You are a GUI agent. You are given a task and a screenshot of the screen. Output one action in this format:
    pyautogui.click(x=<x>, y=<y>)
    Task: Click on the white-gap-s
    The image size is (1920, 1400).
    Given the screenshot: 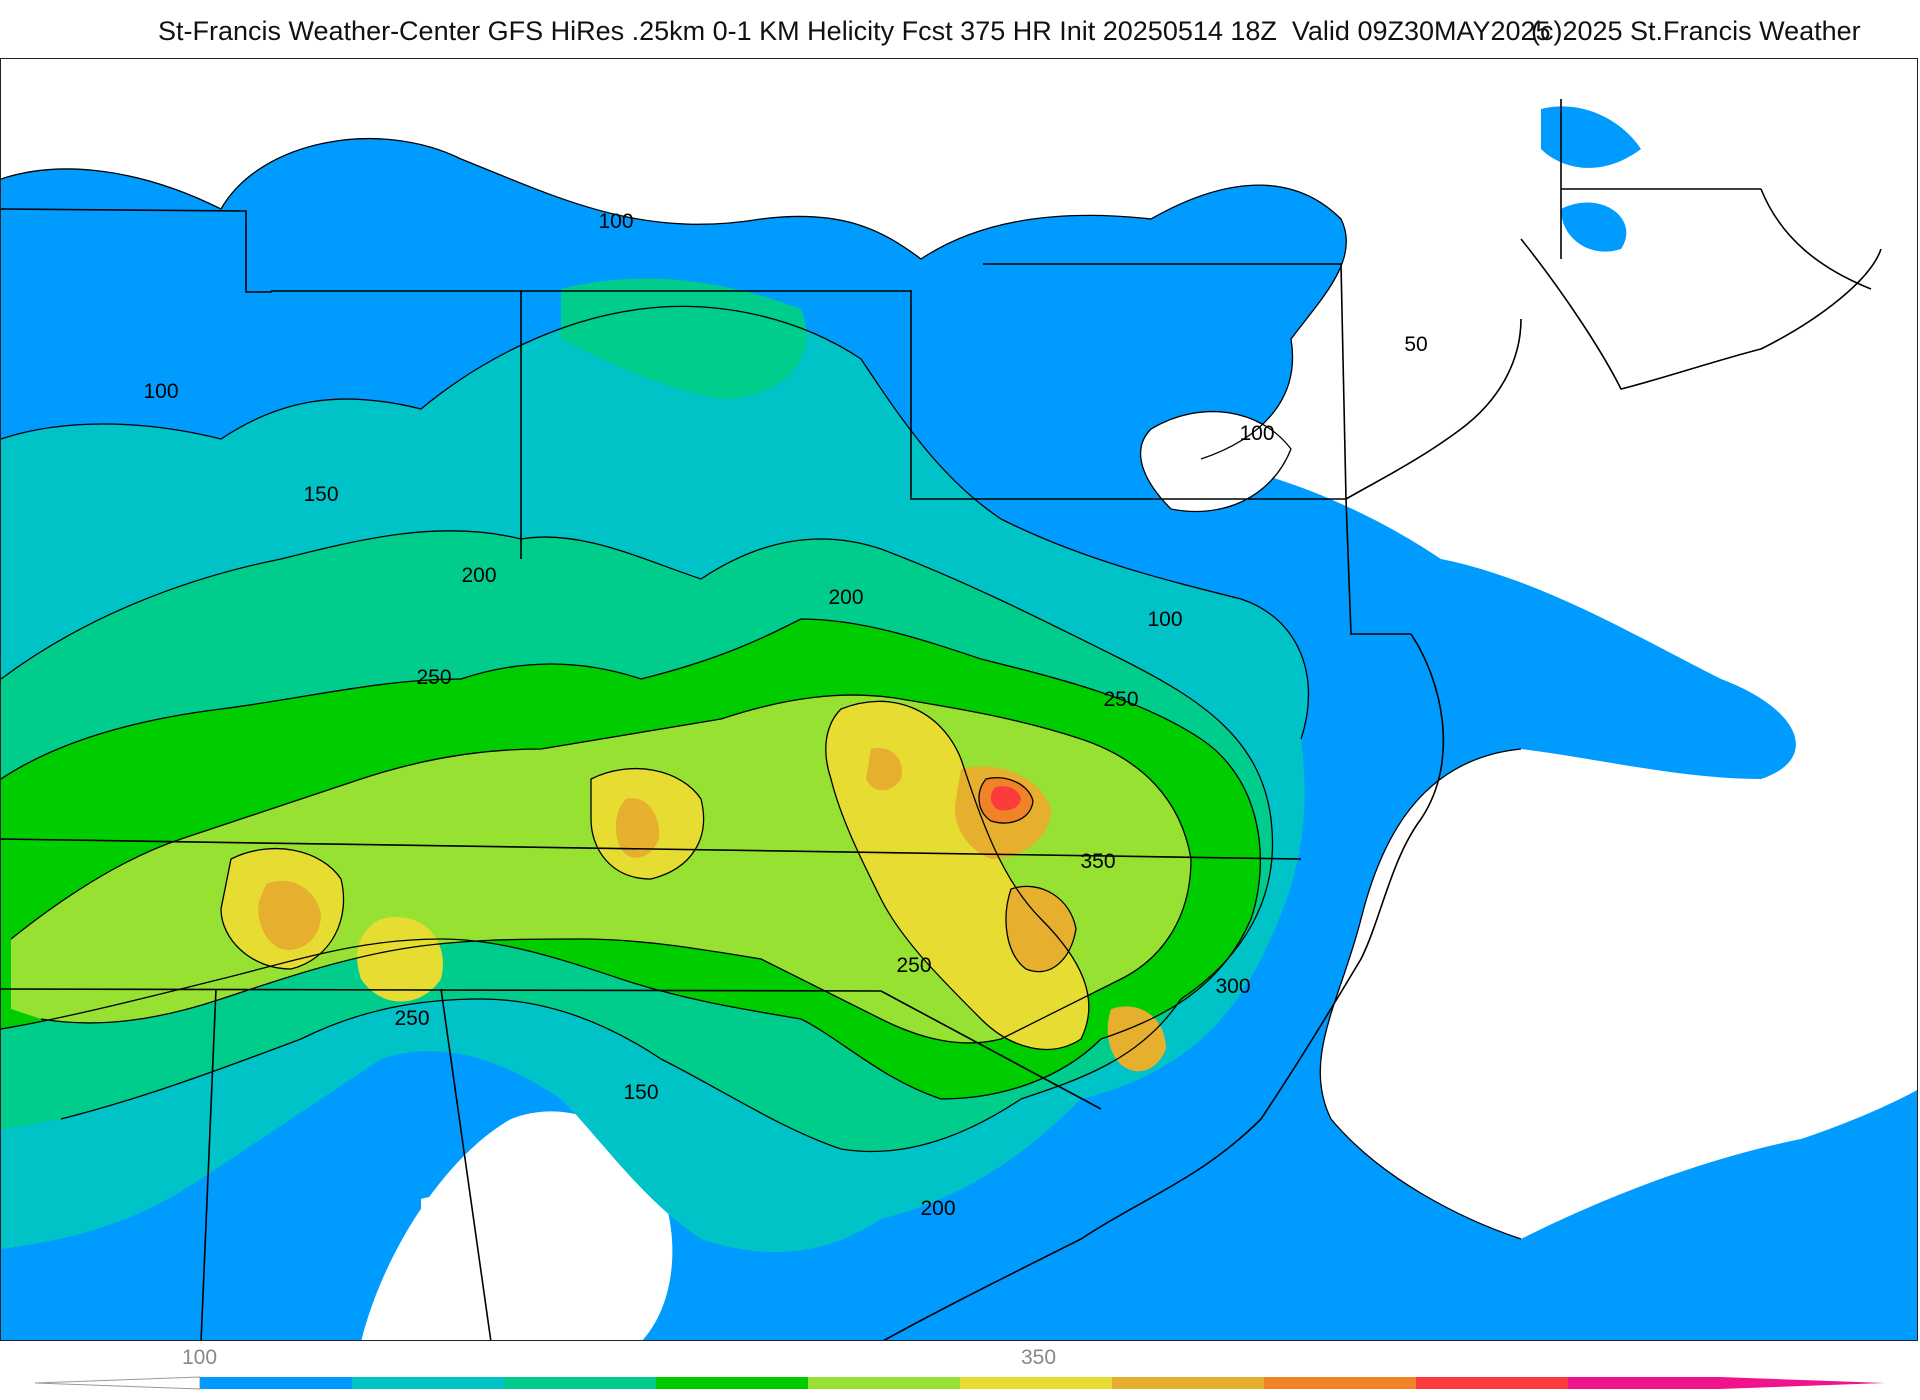 What is the action you would take?
    pyautogui.click(x=451, y=1242)
    